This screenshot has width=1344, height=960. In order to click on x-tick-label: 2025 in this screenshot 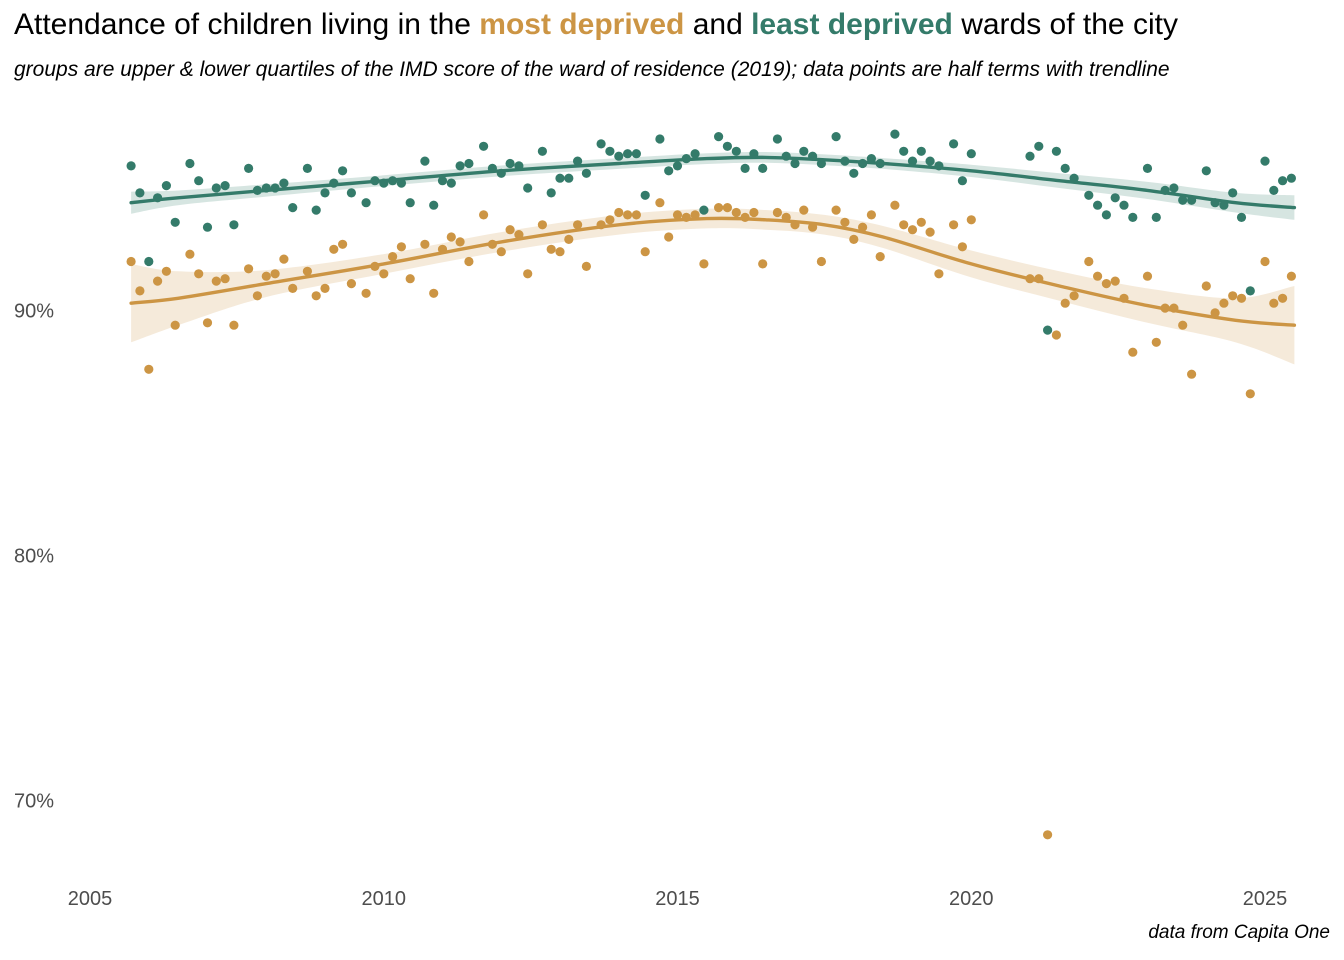, I will do `click(1265, 899)`.